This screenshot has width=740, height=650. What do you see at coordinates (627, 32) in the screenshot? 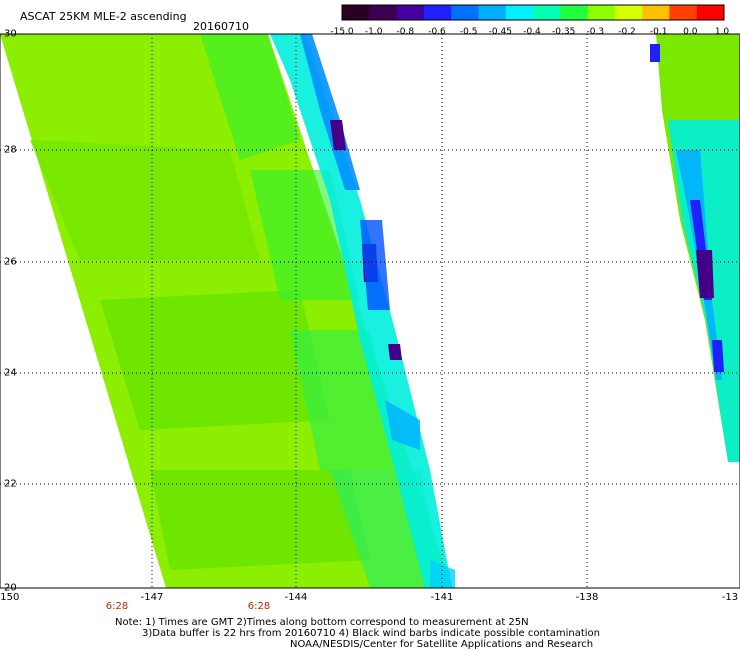
I see `colorbar-tick-label: -0.2` at bounding box center [627, 32].